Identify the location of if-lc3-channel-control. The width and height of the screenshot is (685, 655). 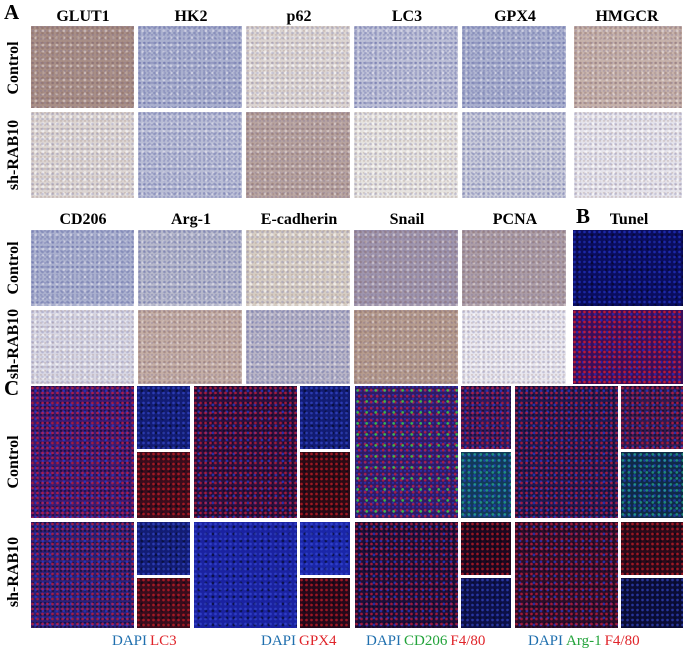
(163, 485).